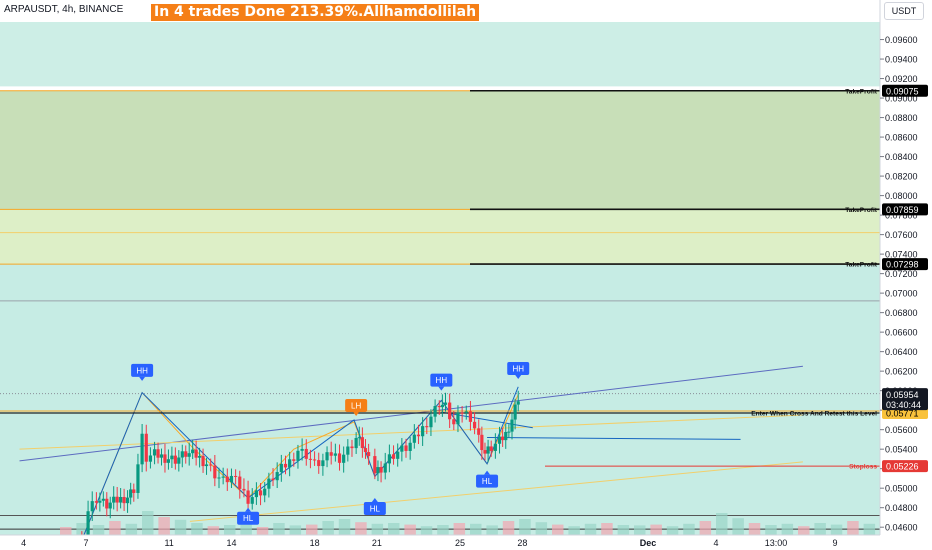 The width and height of the screenshot is (932, 550). Describe the element at coordinates (901, 59) in the screenshot. I see `y-tick-label: 0.09400` at that location.